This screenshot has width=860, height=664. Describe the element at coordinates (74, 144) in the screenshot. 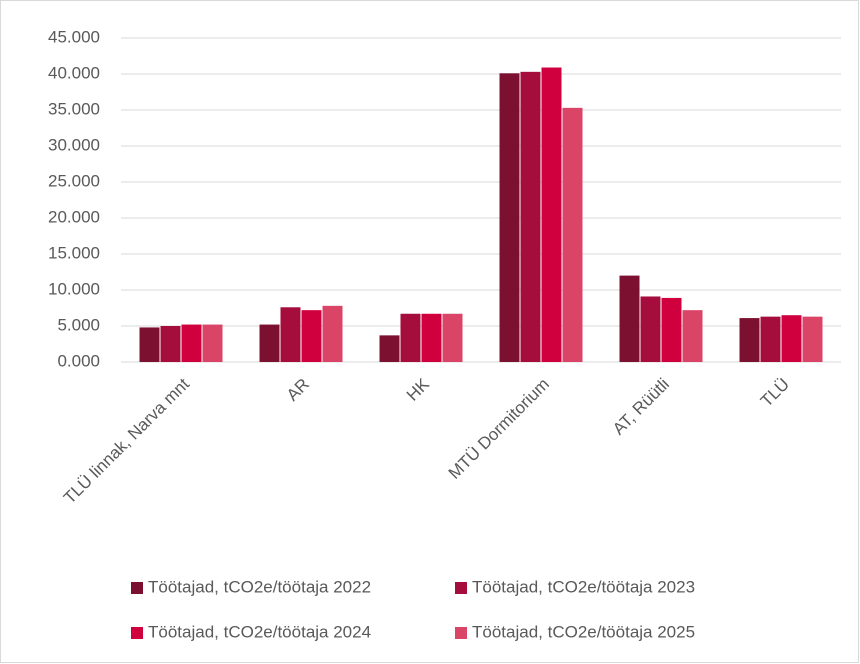

I see `y-tick-label: 30.000` at that location.